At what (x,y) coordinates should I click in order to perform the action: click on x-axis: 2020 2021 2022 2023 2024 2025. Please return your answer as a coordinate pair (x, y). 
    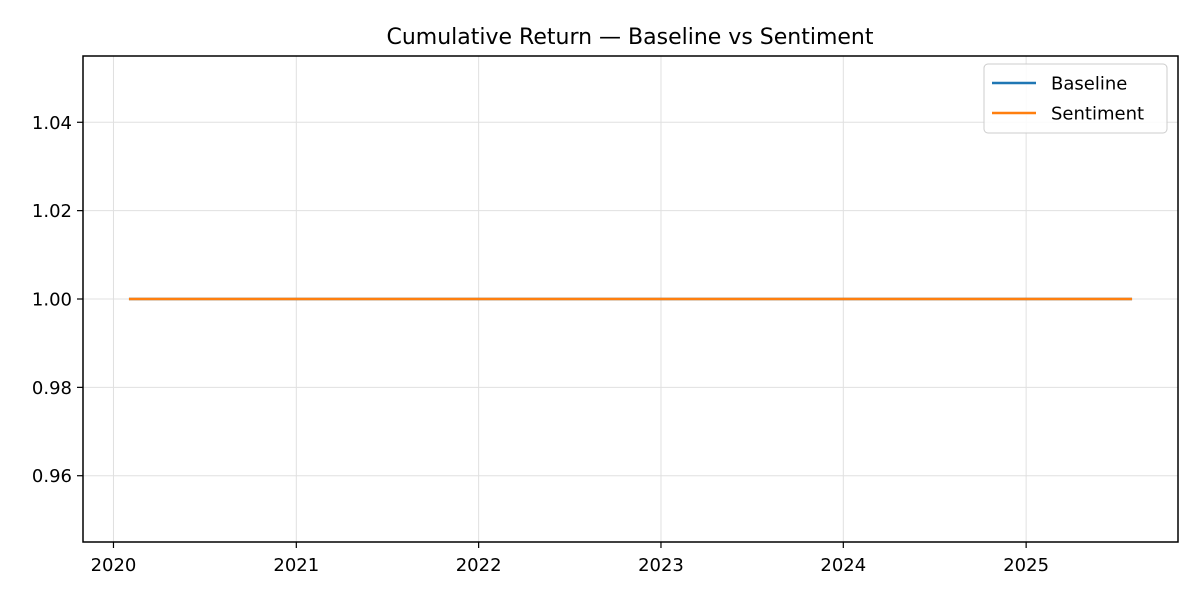
    Looking at the image, I should click on (570, 559).